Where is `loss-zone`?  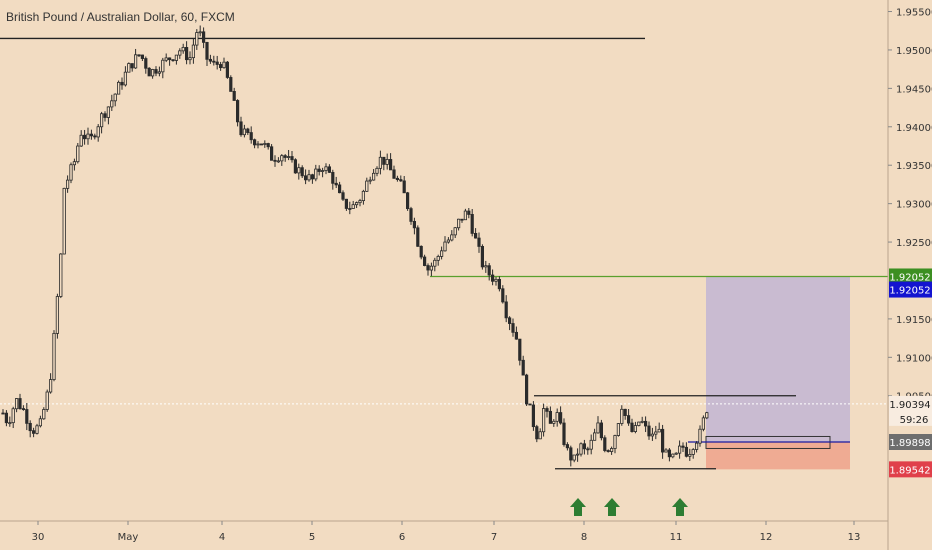
loss-zone is located at coordinates (778, 456).